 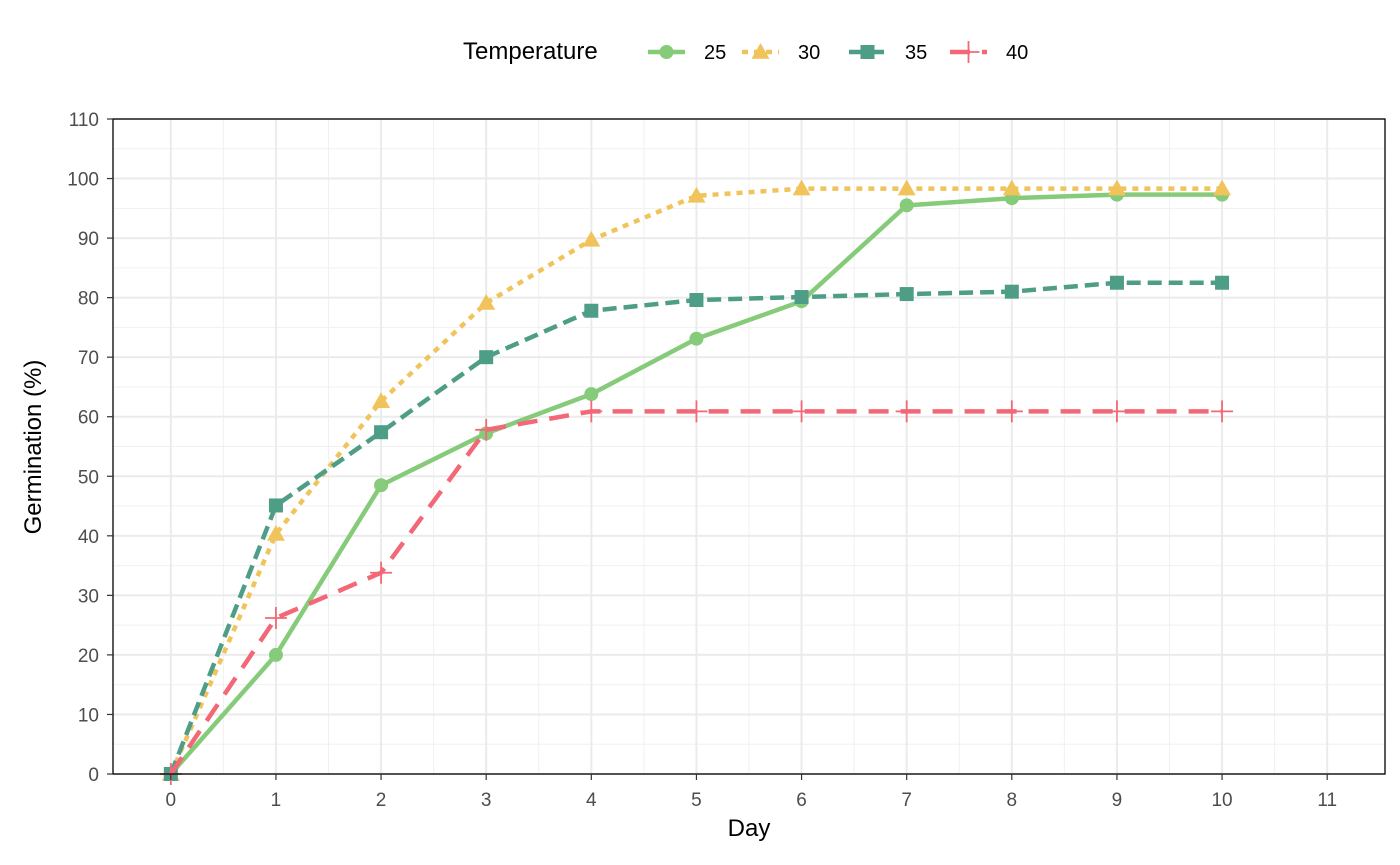 I want to click on legend-entry-40: 40, so click(x=989, y=52).